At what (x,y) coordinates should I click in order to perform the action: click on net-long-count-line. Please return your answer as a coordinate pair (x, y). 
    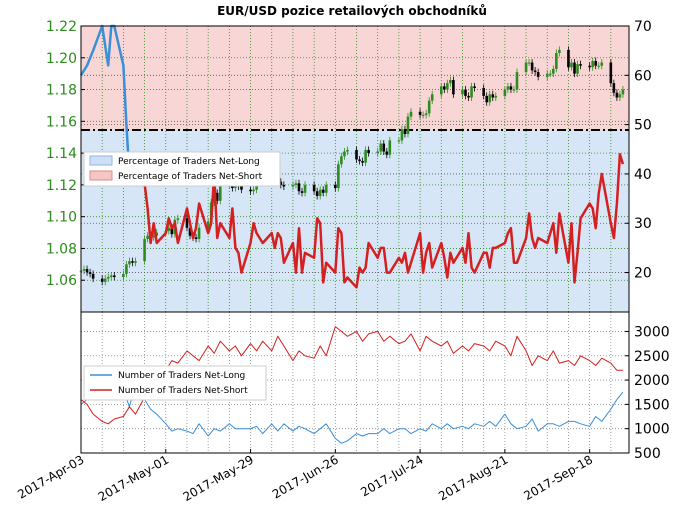
    Looking at the image, I should click on (352, 413).